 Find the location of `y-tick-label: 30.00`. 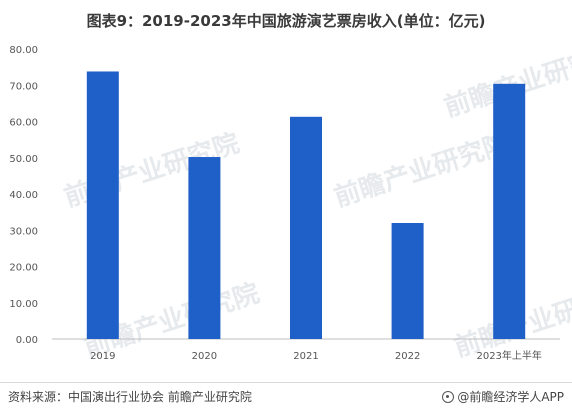

y-tick-label: 30.00 is located at coordinates (23, 231).